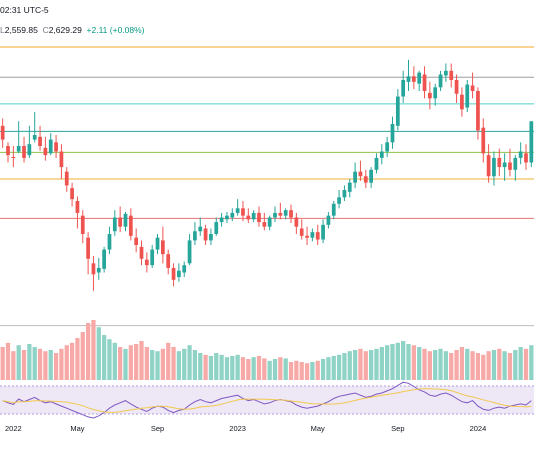 This screenshot has height=462, width=534. I want to click on x-axis-tick-label: 2024, so click(478, 428).